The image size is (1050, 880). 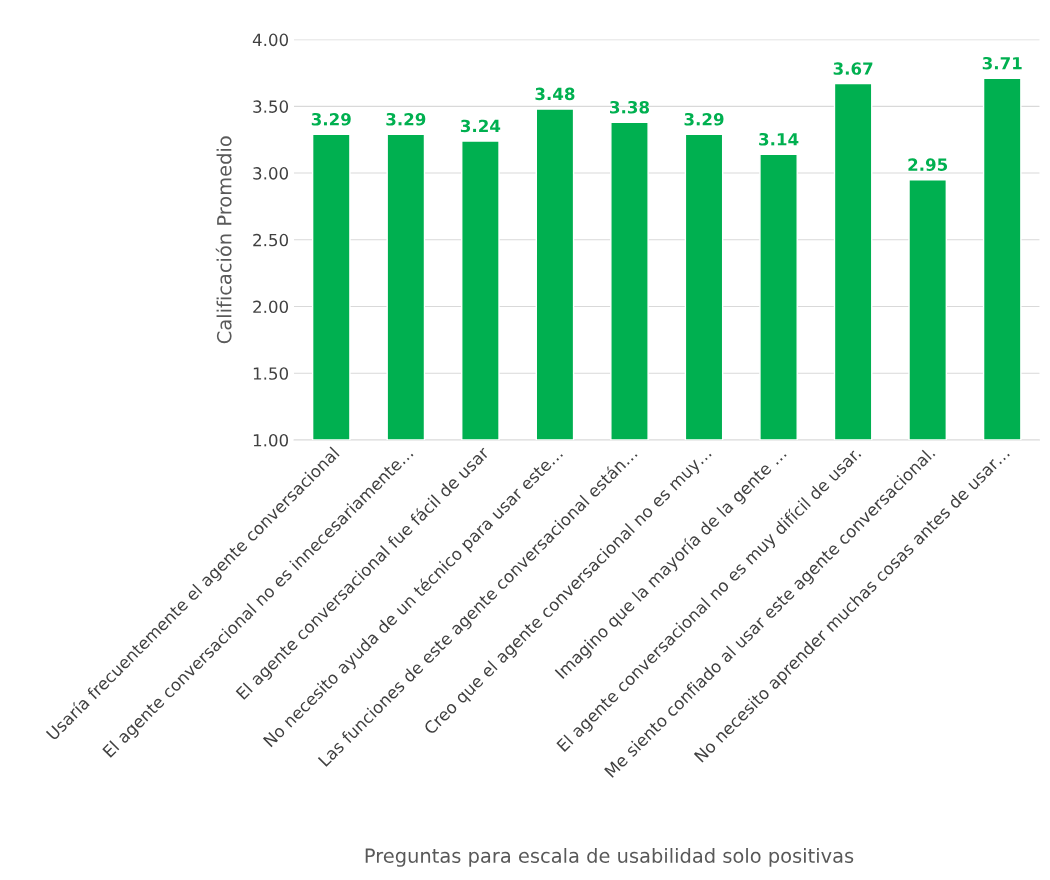 What do you see at coordinates (779, 139) in the screenshot?
I see `data-label: 3.14` at bounding box center [779, 139].